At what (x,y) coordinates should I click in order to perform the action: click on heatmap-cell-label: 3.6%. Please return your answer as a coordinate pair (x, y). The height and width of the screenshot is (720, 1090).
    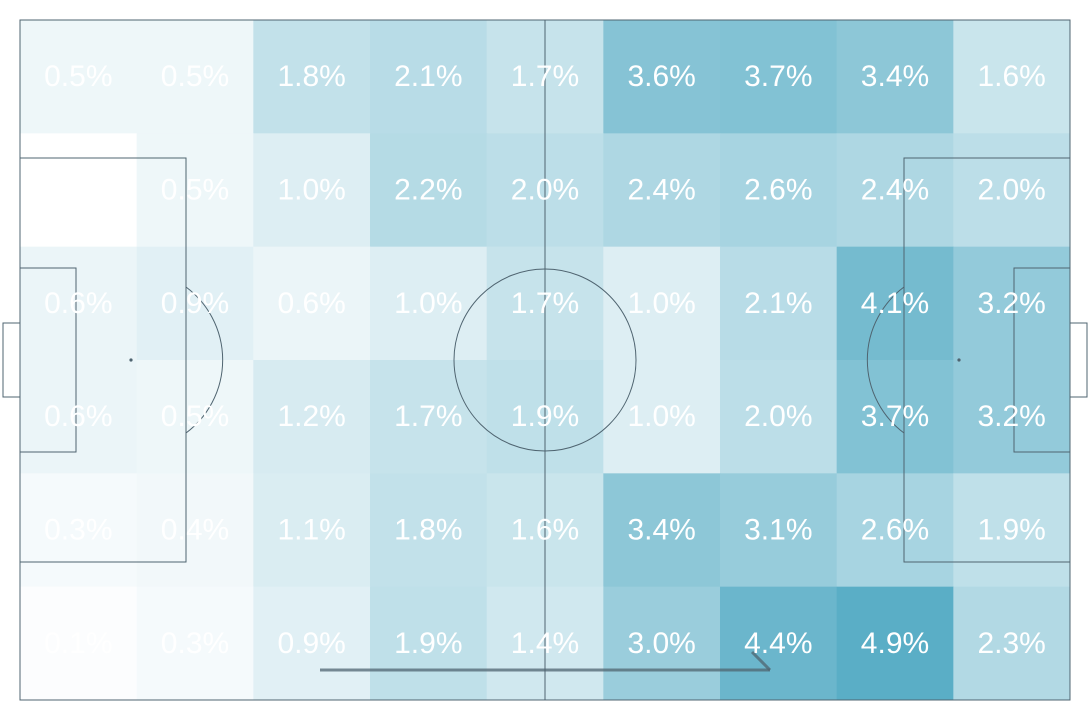
    Looking at the image, I should click on (661, 76).